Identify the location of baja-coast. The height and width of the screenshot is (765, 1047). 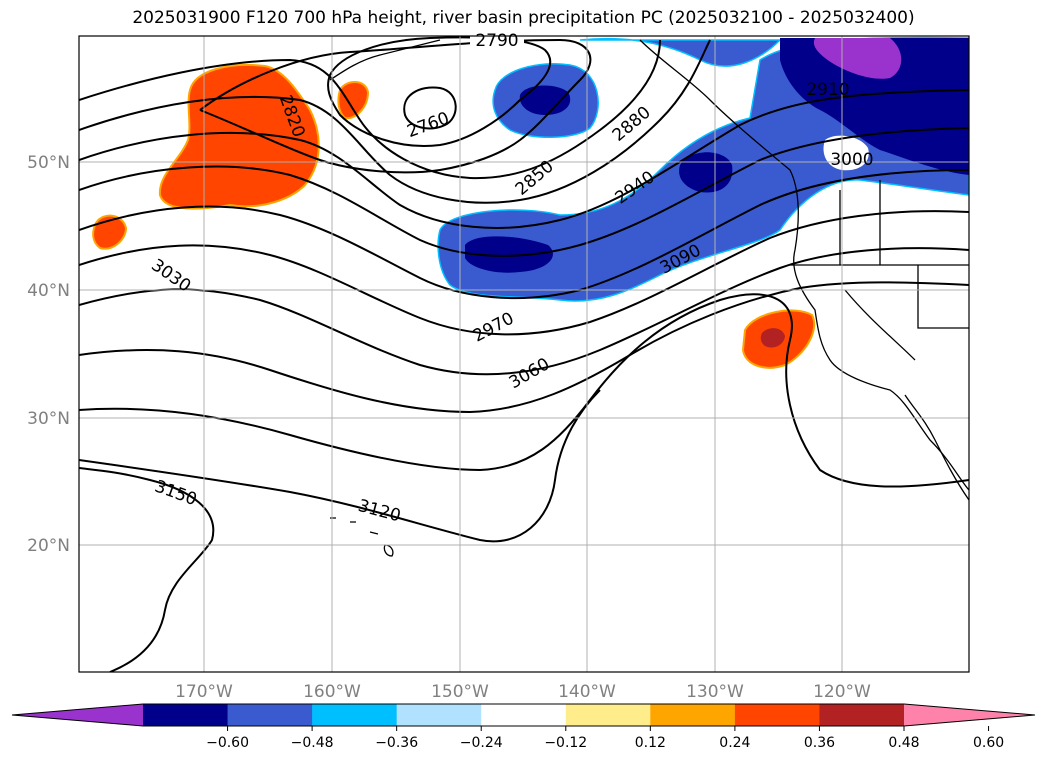
(936, 447).